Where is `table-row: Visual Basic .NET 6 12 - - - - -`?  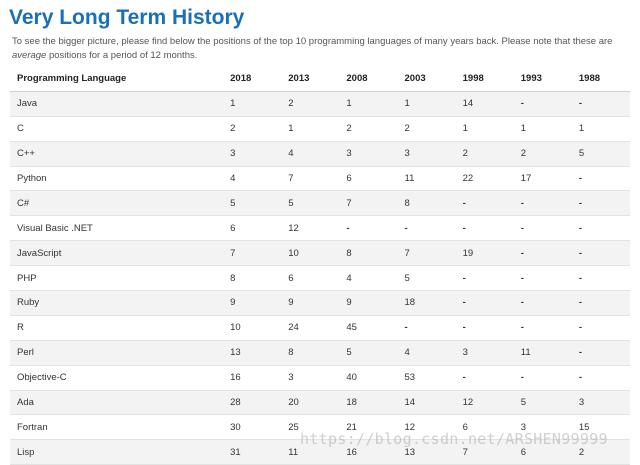 table-row: Visual Basic .NET 6 12 - - - - - is located at coordinates (320, 228).